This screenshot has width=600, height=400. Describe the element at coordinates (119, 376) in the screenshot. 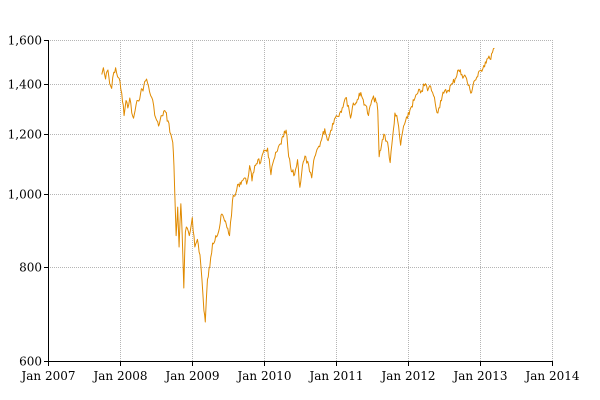

I see `x-tick-label: Jan 2008` at that location.